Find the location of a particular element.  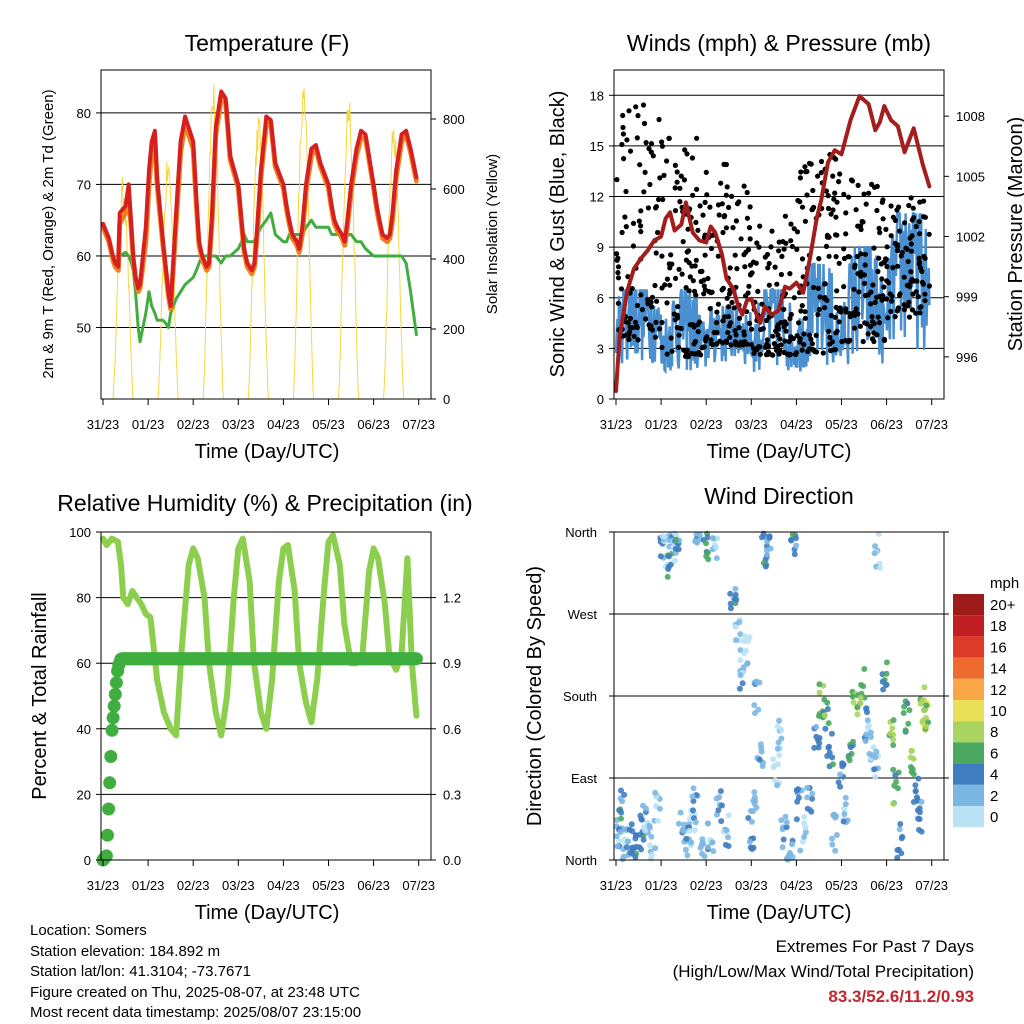

pressure-line is located at coordinates (773, 243).